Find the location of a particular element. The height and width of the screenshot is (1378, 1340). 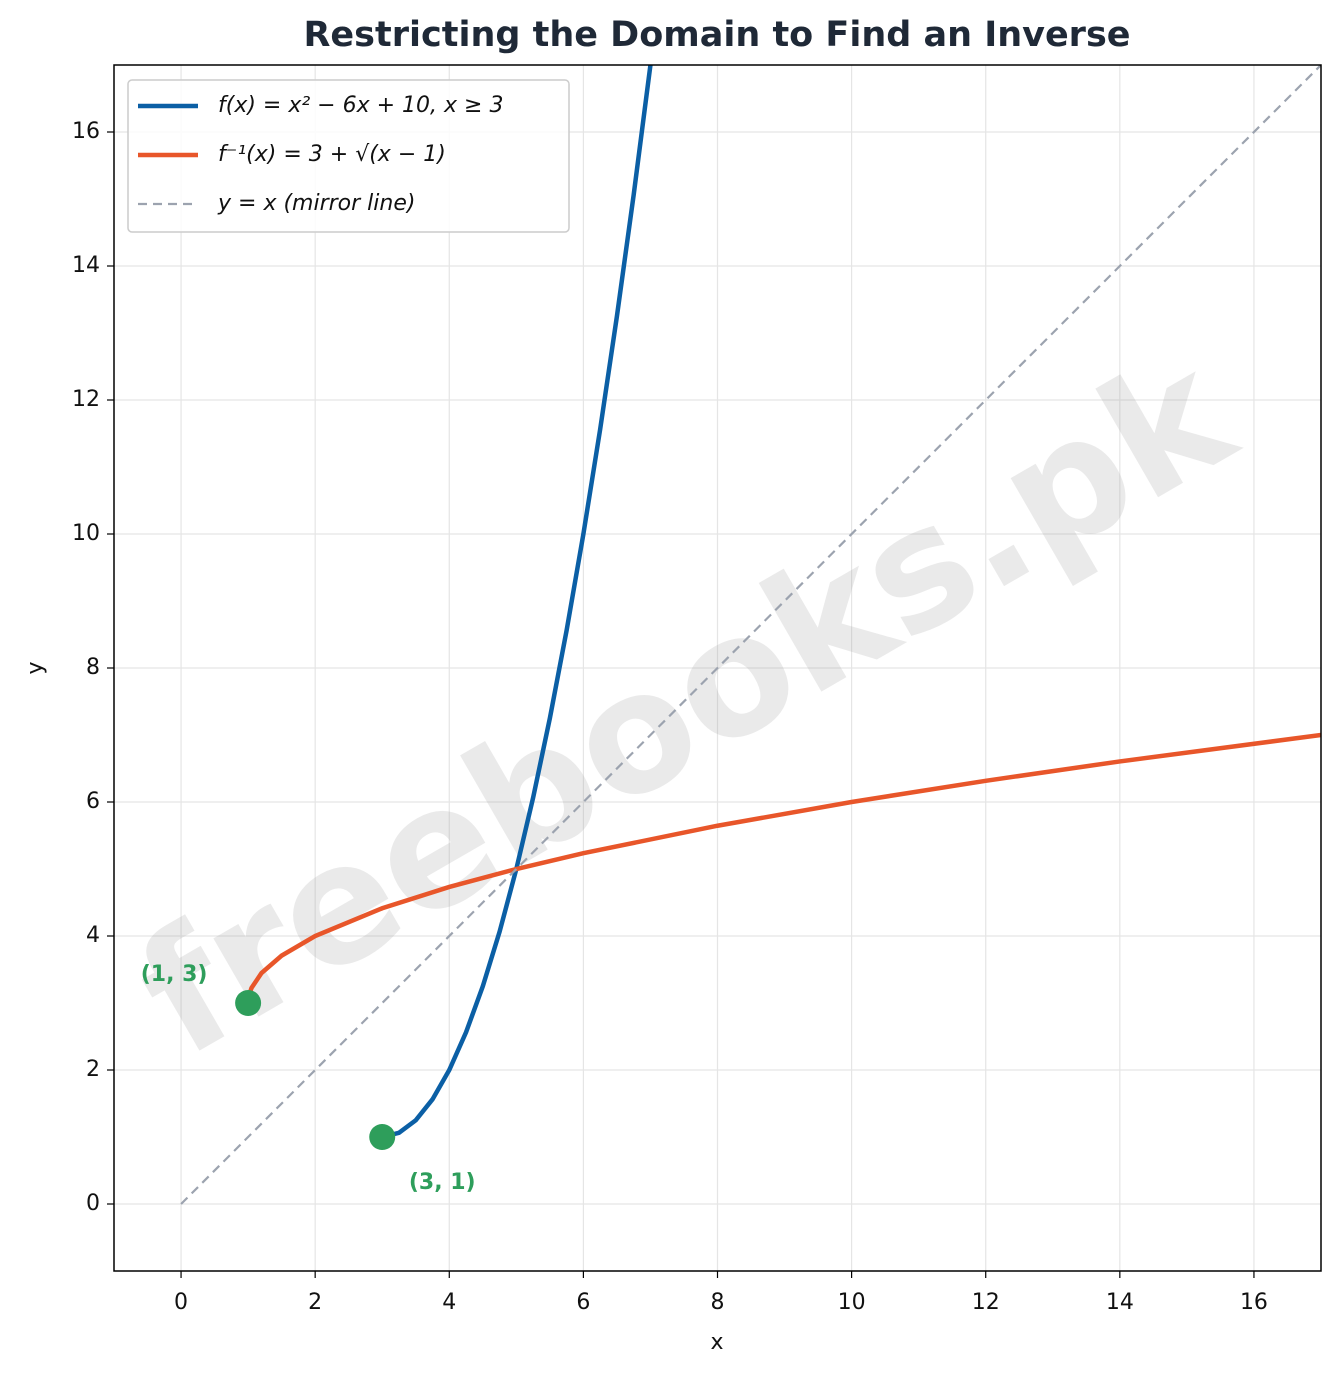

x-axis-label: x is located at coordinates (716, 1342).